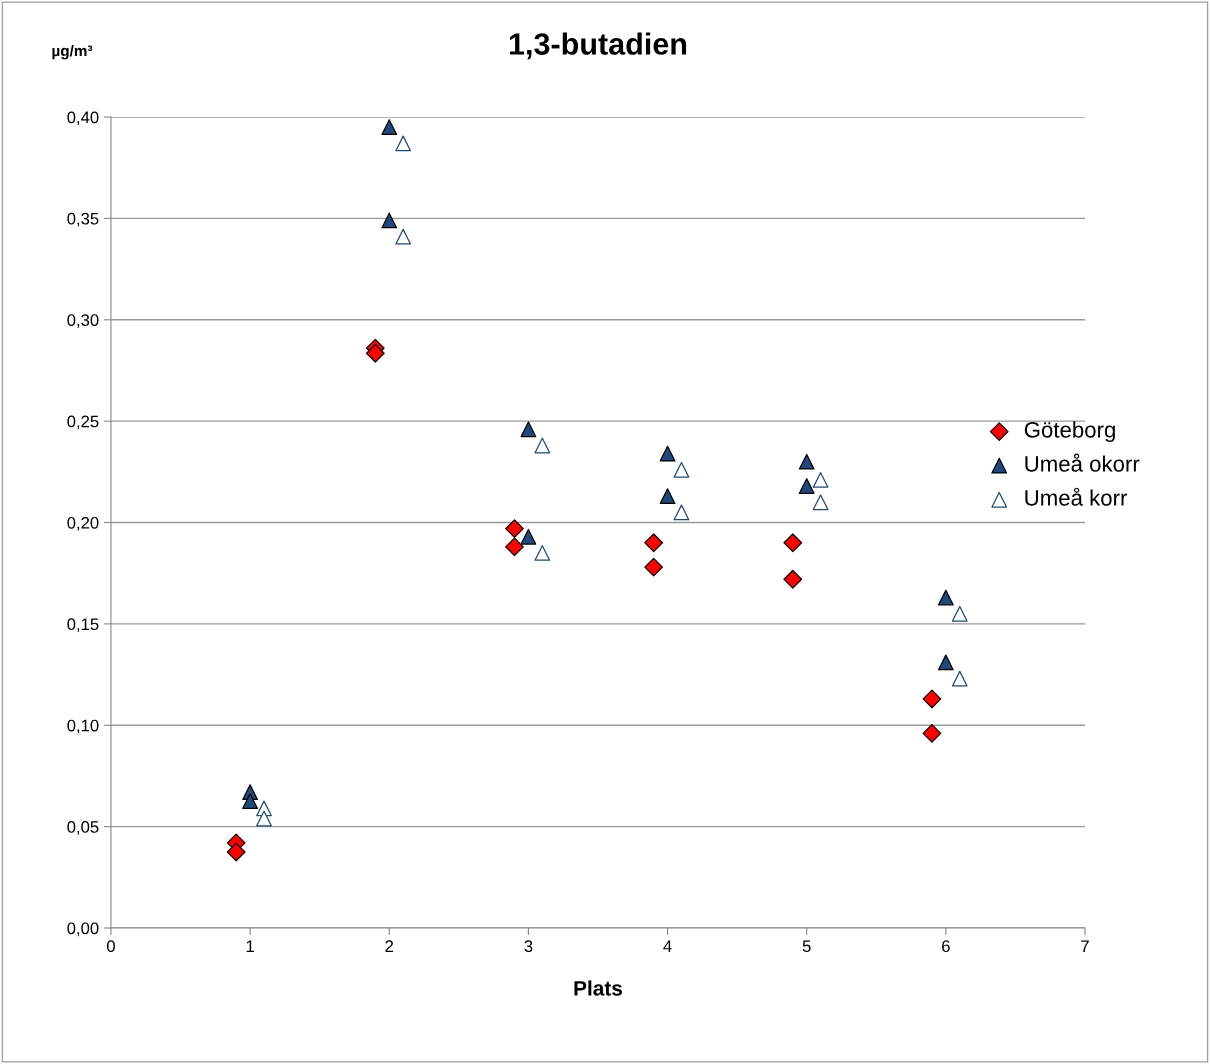  Describe the element at coordinates (83, 726) in the screenshot. I see `y-tick-label: 0,10` at that location.